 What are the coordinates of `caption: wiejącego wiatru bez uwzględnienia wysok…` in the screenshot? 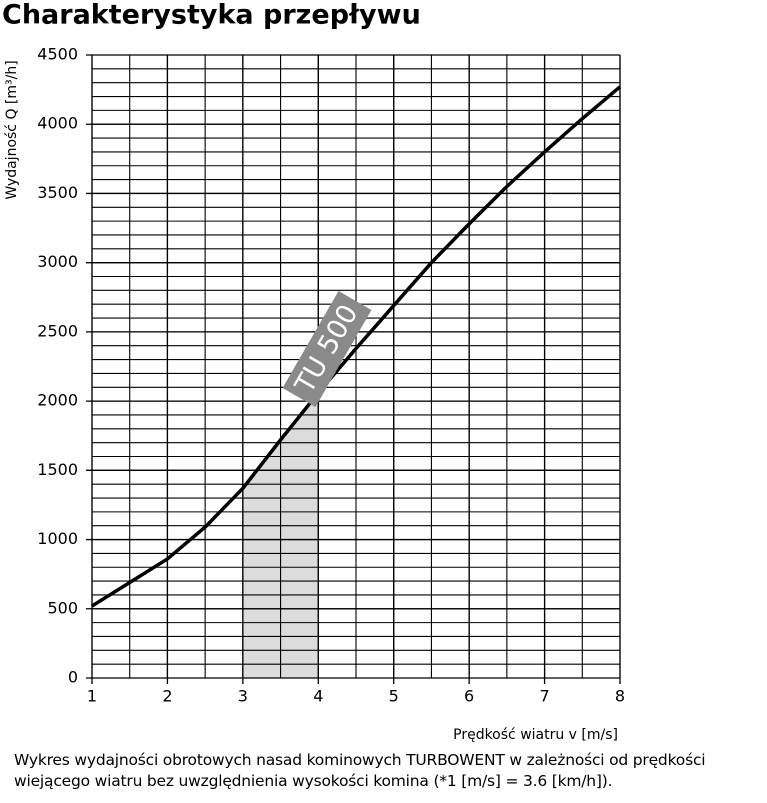 It's located at (313, 781).